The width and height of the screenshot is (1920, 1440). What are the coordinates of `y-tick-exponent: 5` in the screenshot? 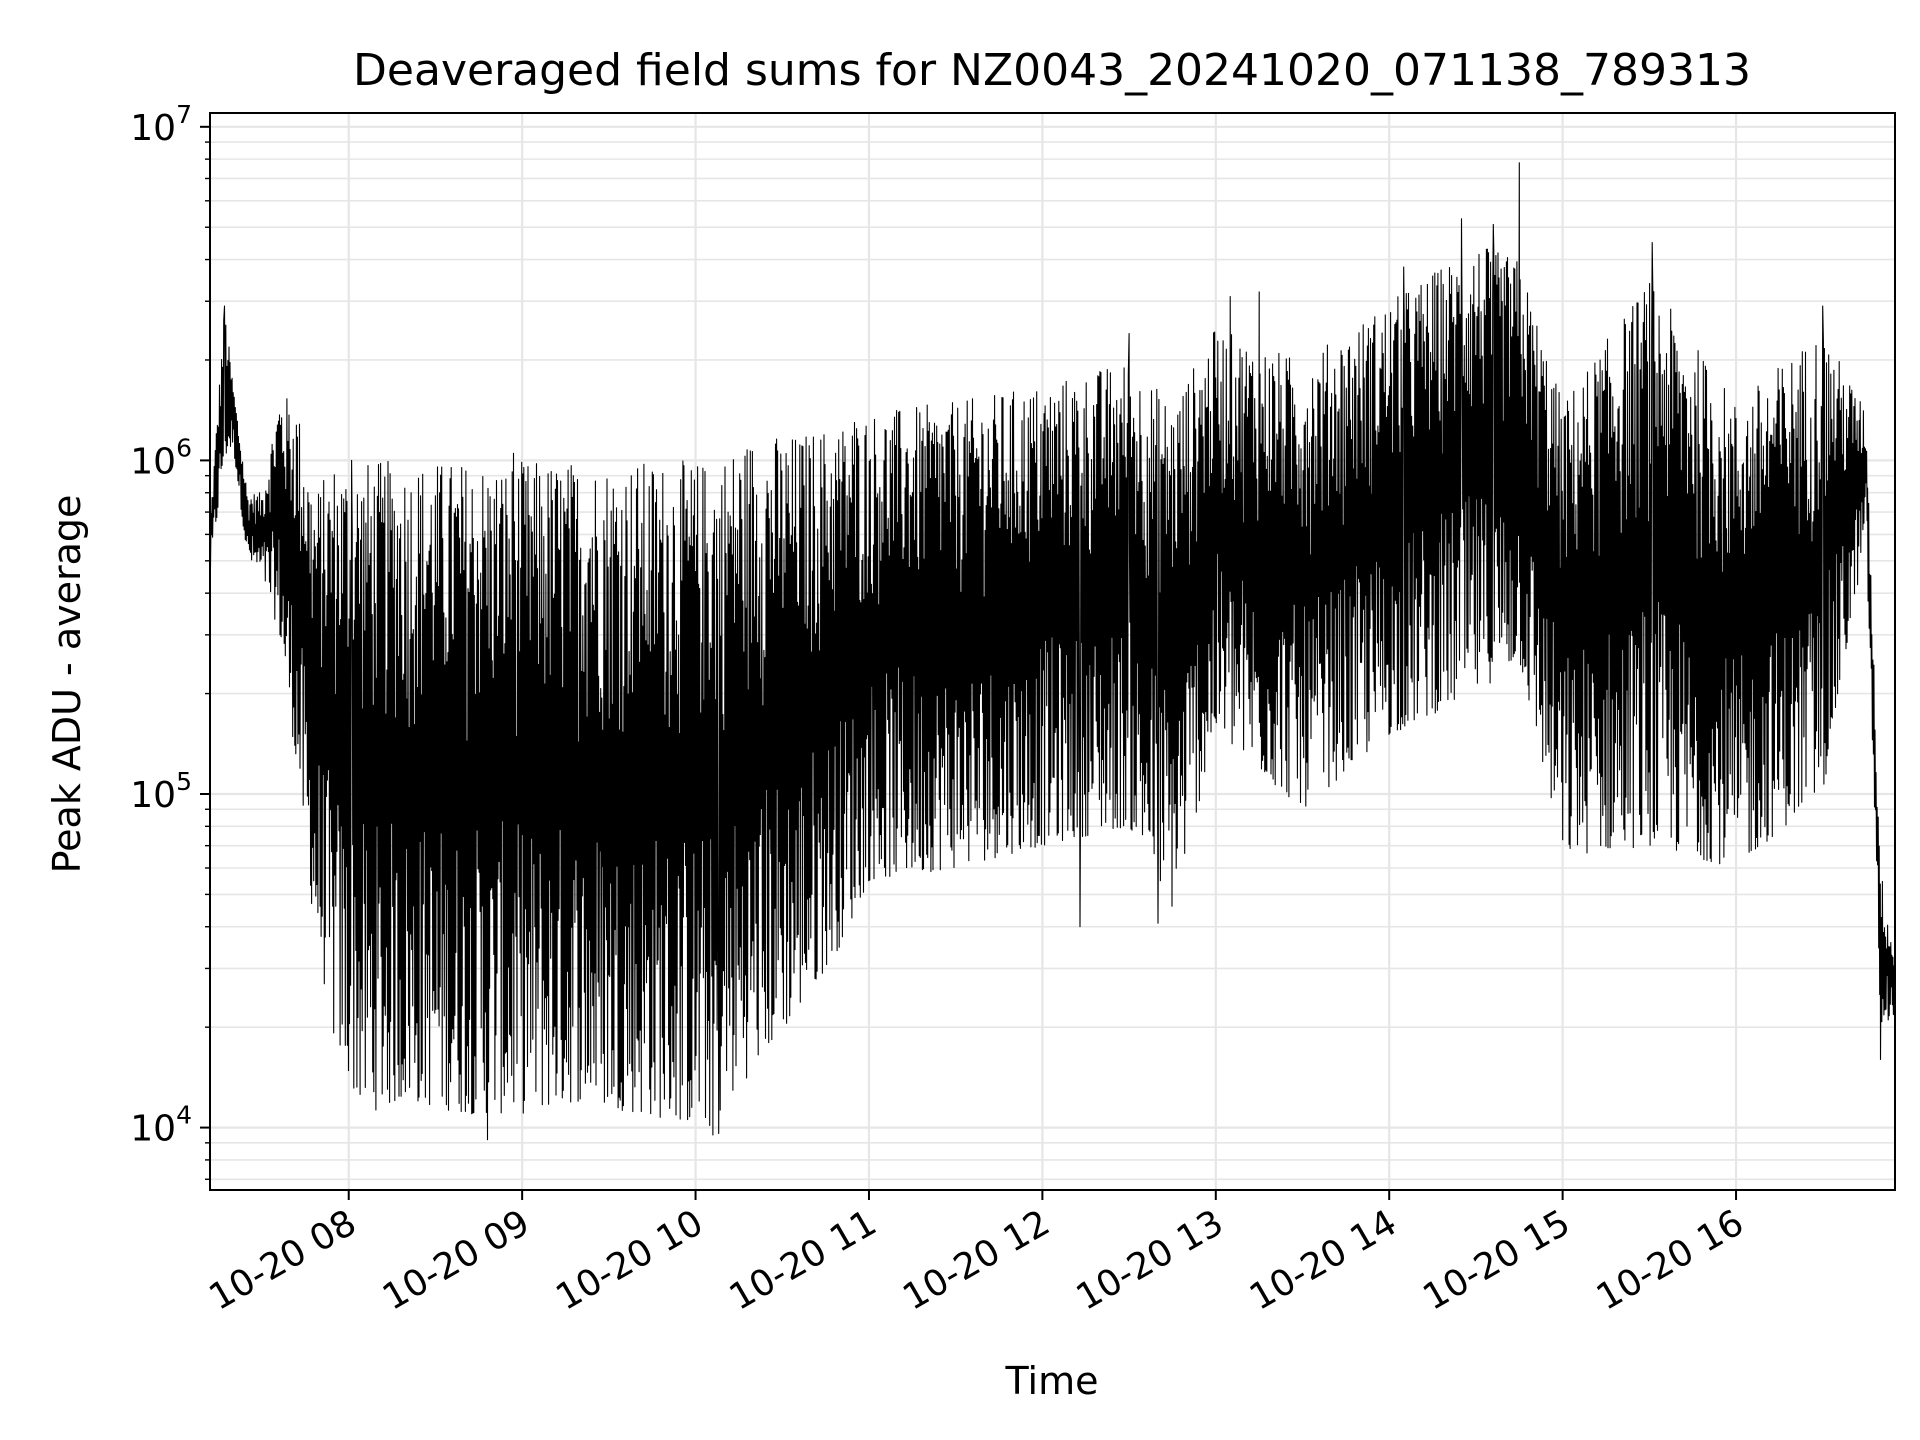 It's located at (184, 781).